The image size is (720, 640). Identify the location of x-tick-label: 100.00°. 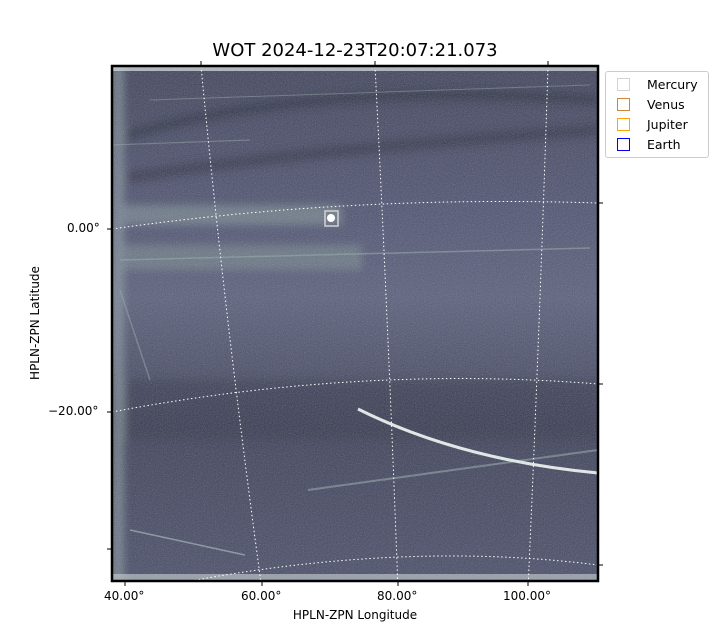
(527, 596).